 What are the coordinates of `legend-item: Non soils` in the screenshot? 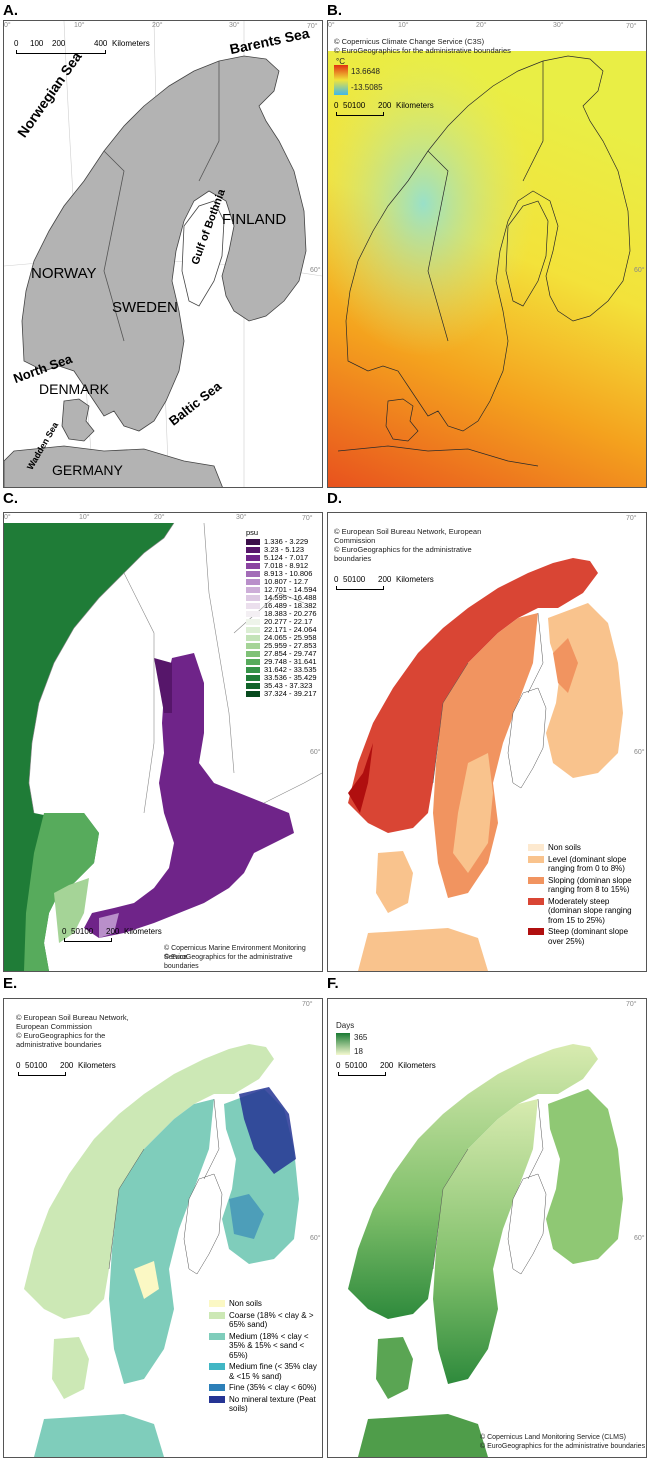 It's located at (264, 1304).